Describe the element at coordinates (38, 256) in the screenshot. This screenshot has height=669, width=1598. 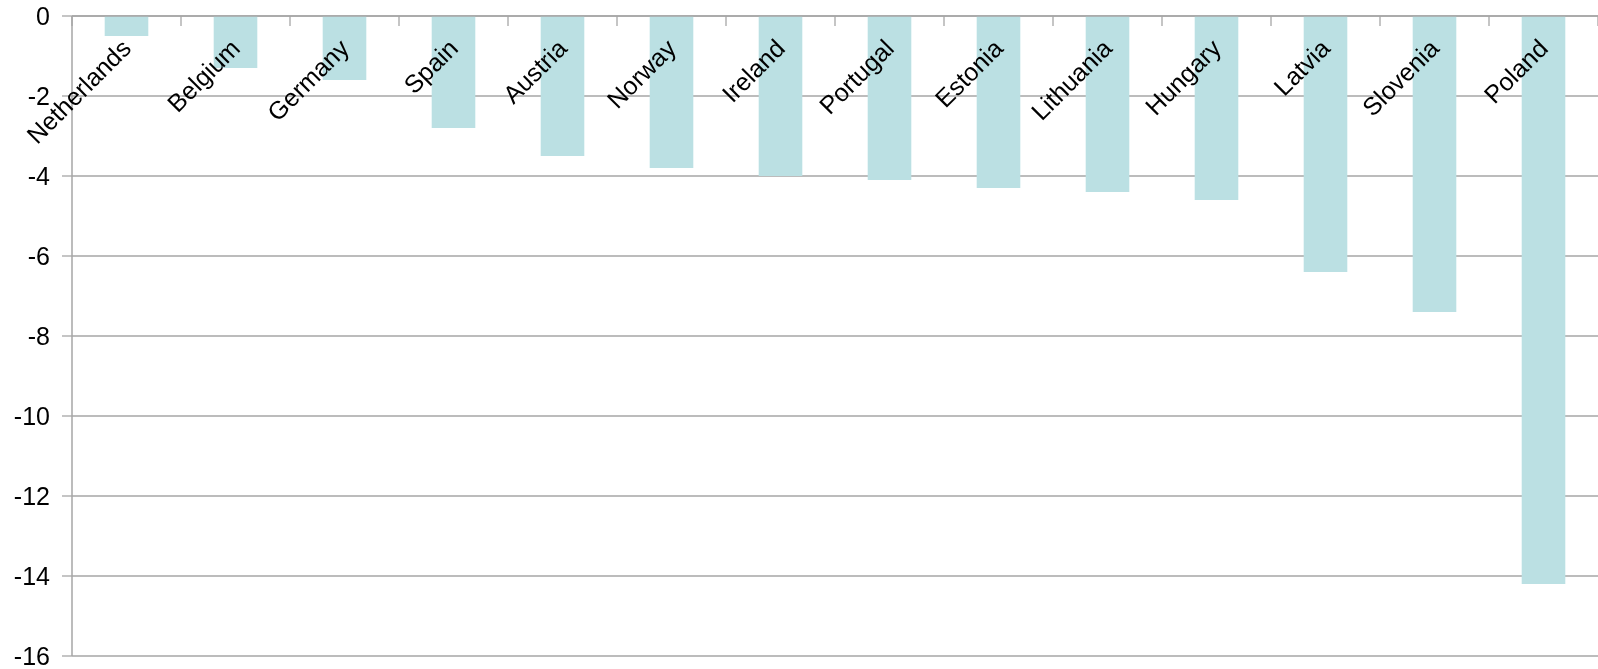
I see `y-tick-label: -6` at that location.